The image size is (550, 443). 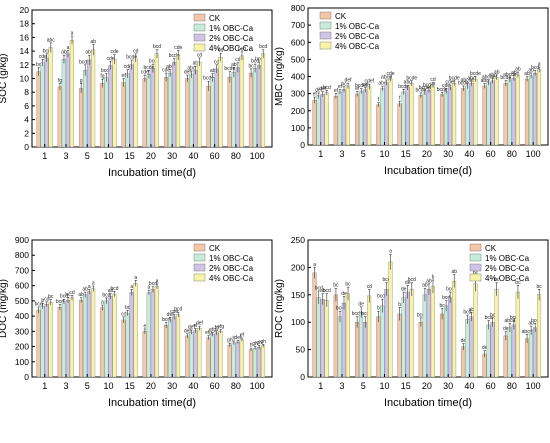 What do you see at coordinates (22, 240) in the screenshot?
I see `y-tick-label: 900` at bounding box center [22, 240].